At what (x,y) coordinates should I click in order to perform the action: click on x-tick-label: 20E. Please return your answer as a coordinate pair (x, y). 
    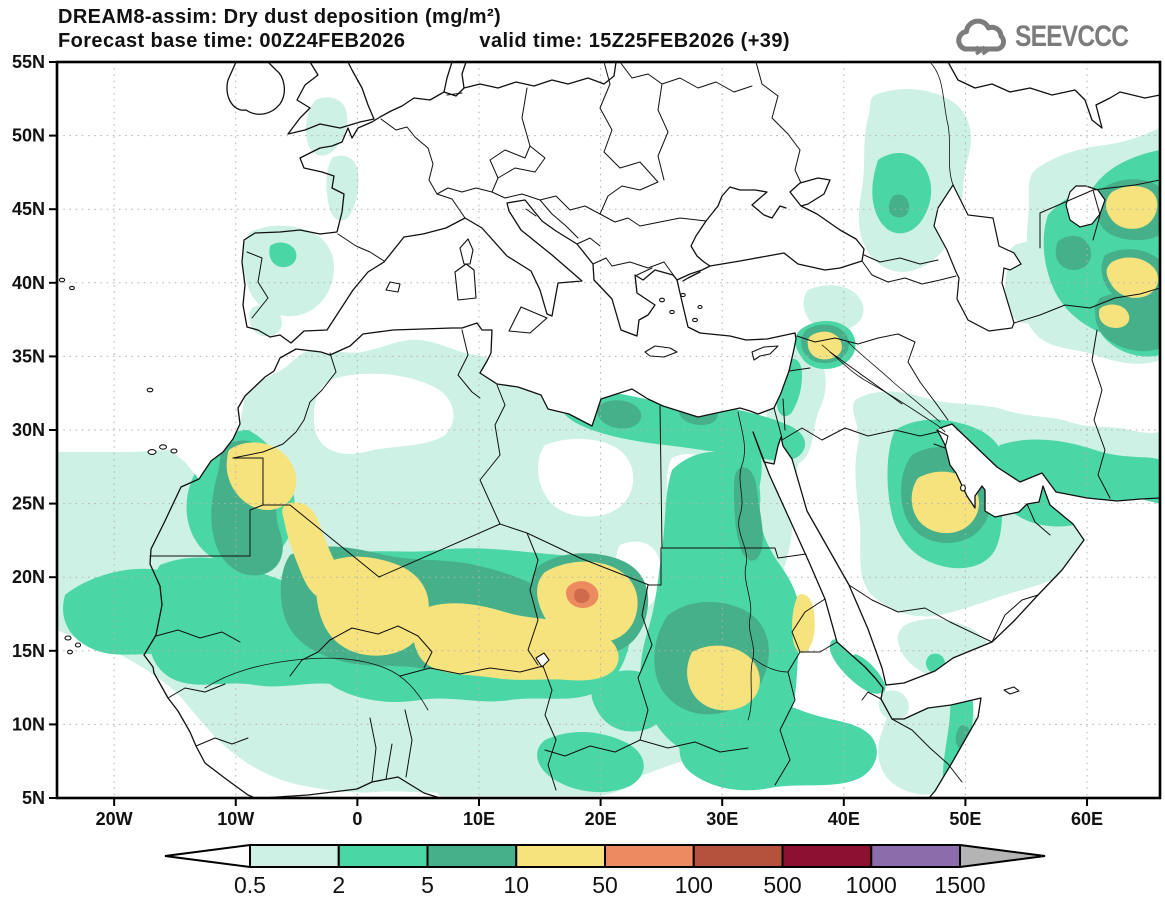
    Looking at the image, I should click on (601, 819).